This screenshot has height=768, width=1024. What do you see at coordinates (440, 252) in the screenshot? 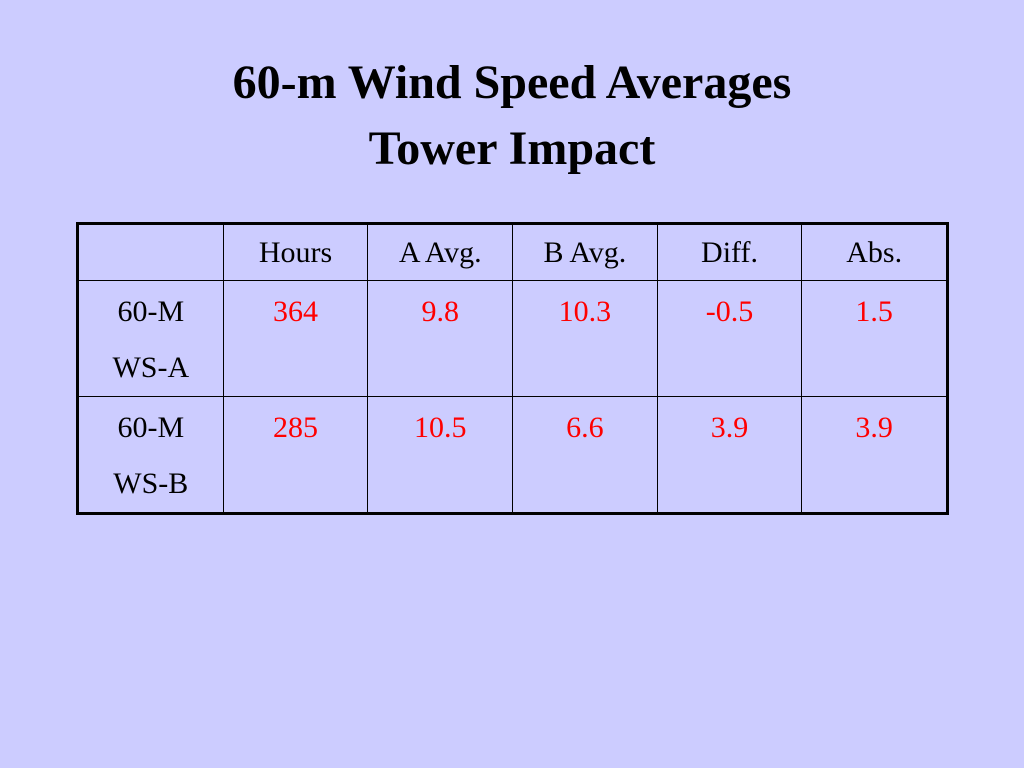
I see `column-header: A Avg.` at bounding box center [440, 252].